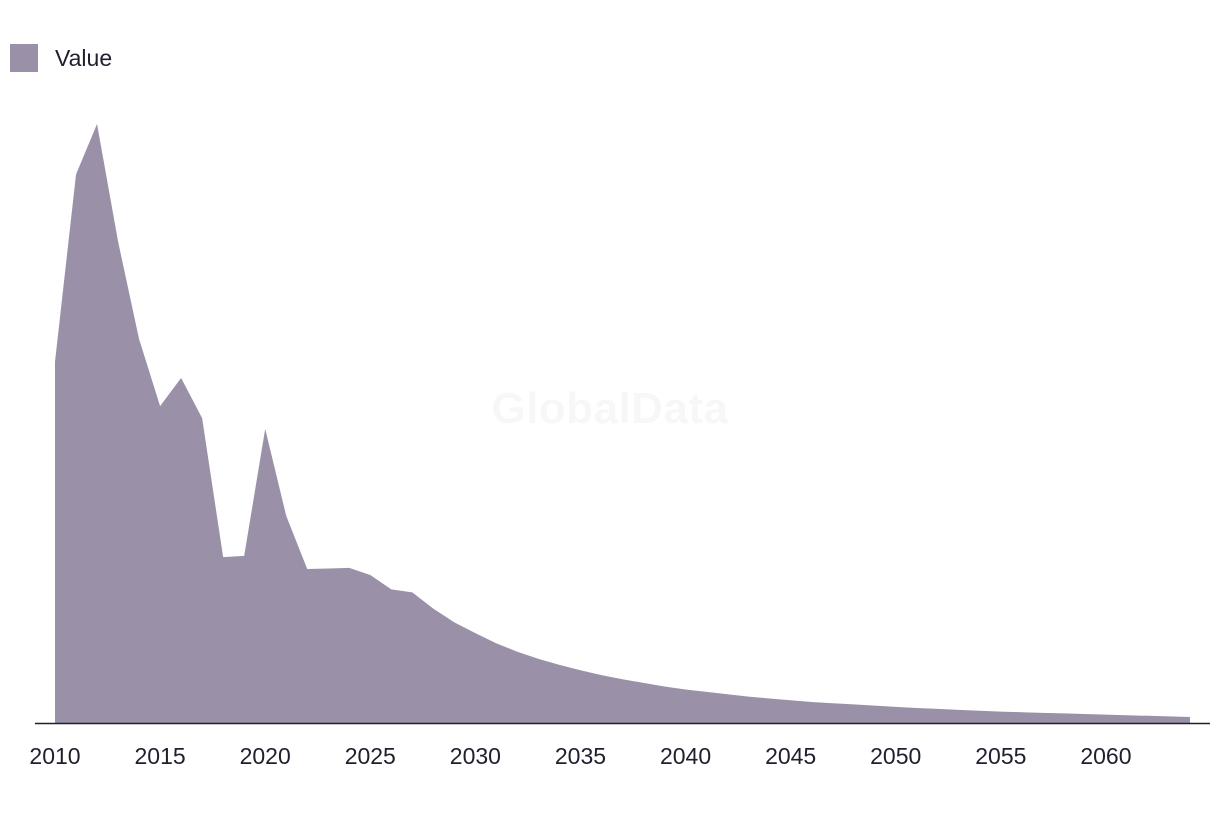  What do you see at coordinates (685, 756) in the screenshot?
I see `x-tick-label: 2040` at bounding box center [685, 756].